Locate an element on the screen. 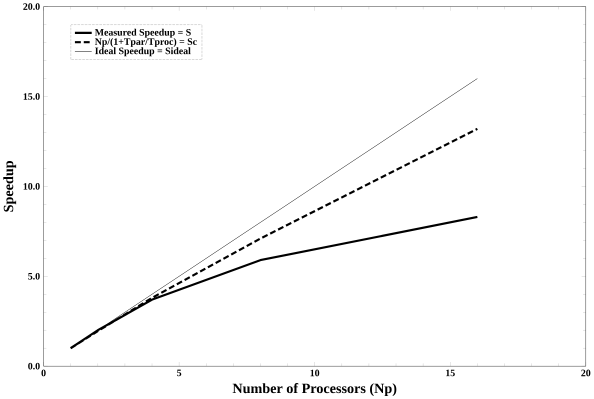  y-tick-label: 20.0 is located at coordinates (31, 6).